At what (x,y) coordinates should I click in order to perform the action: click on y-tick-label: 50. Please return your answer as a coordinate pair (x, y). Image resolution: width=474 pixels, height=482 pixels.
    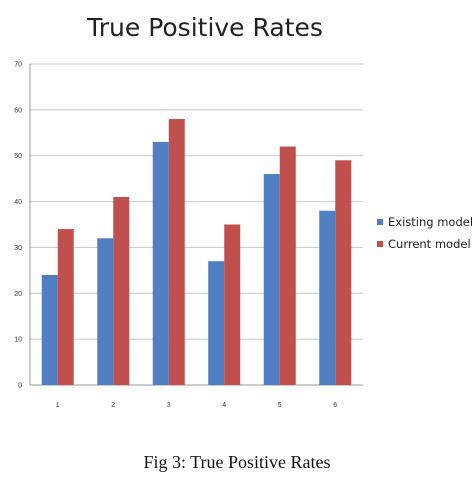
    Looking at the image, I should click on (18, 156).